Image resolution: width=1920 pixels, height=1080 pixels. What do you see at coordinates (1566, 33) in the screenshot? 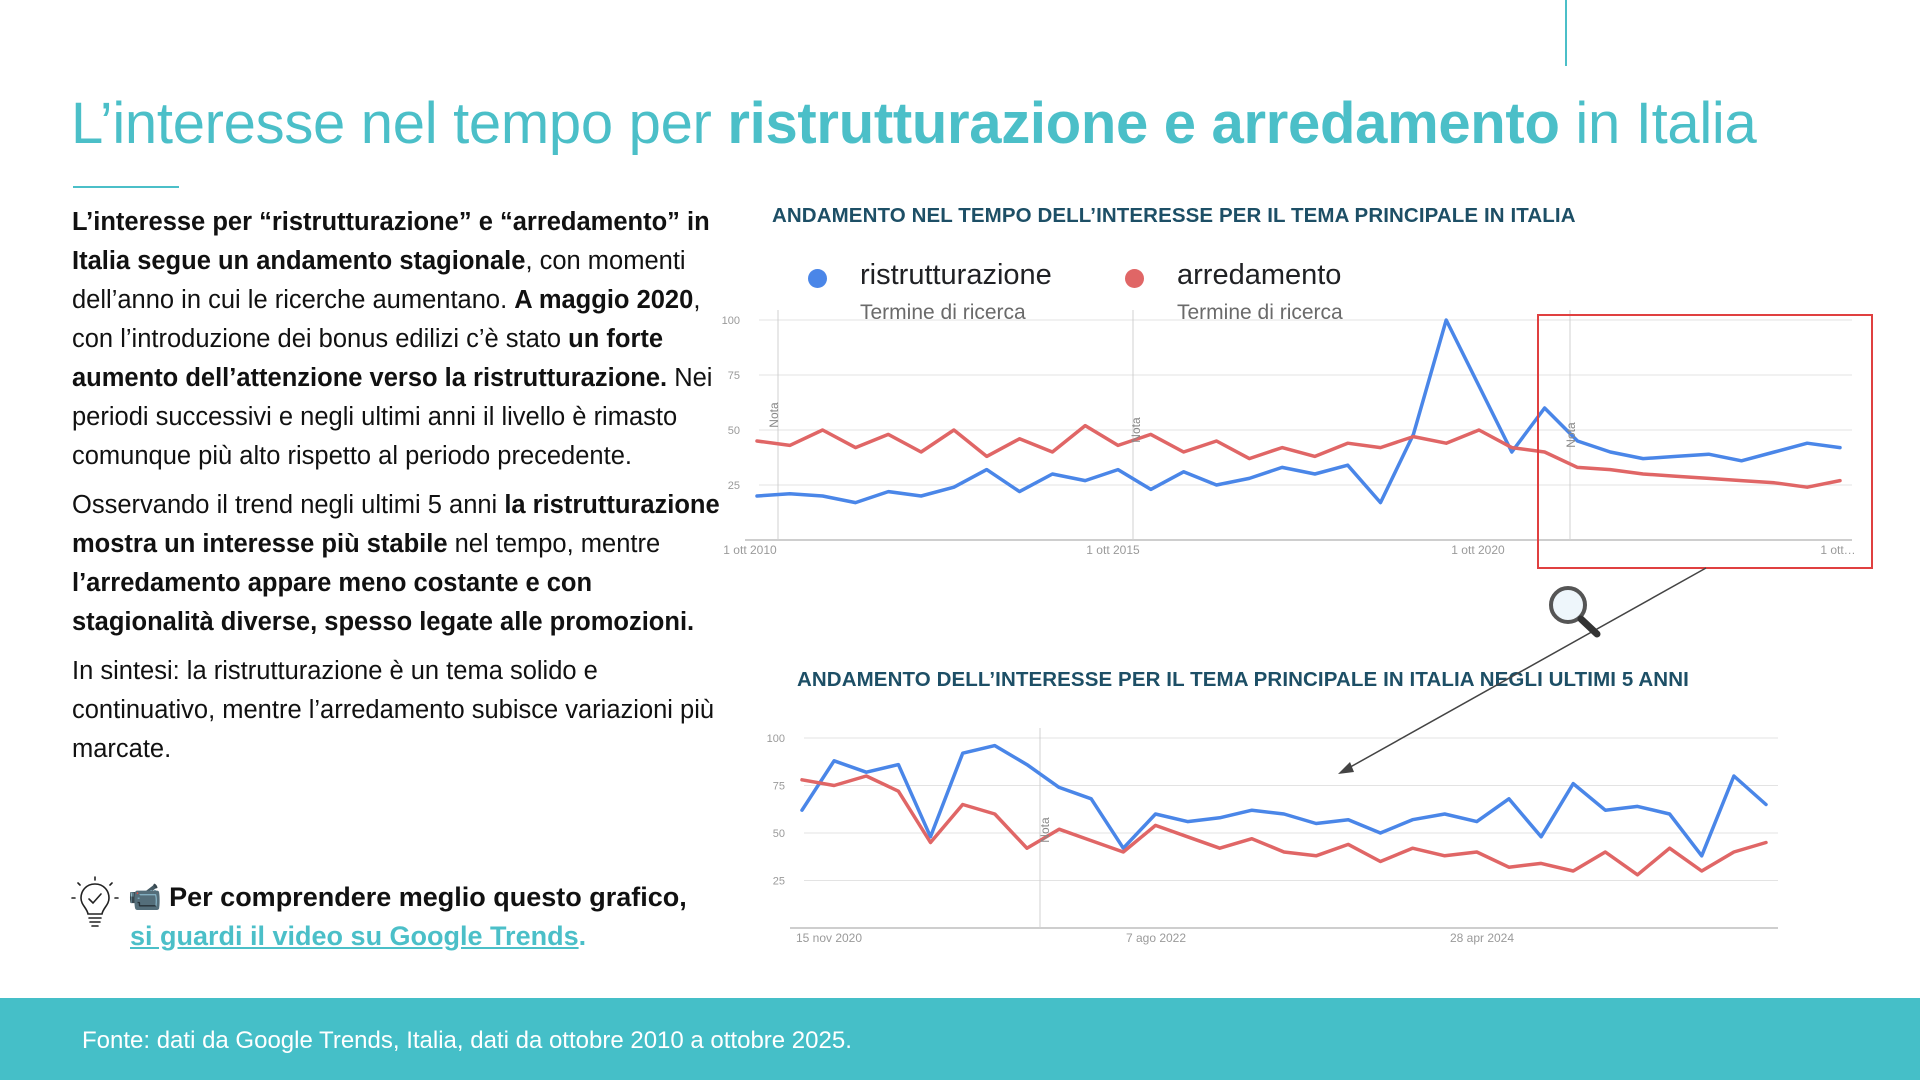
I see `top-accent-line` at bounding box center [1566, 33].